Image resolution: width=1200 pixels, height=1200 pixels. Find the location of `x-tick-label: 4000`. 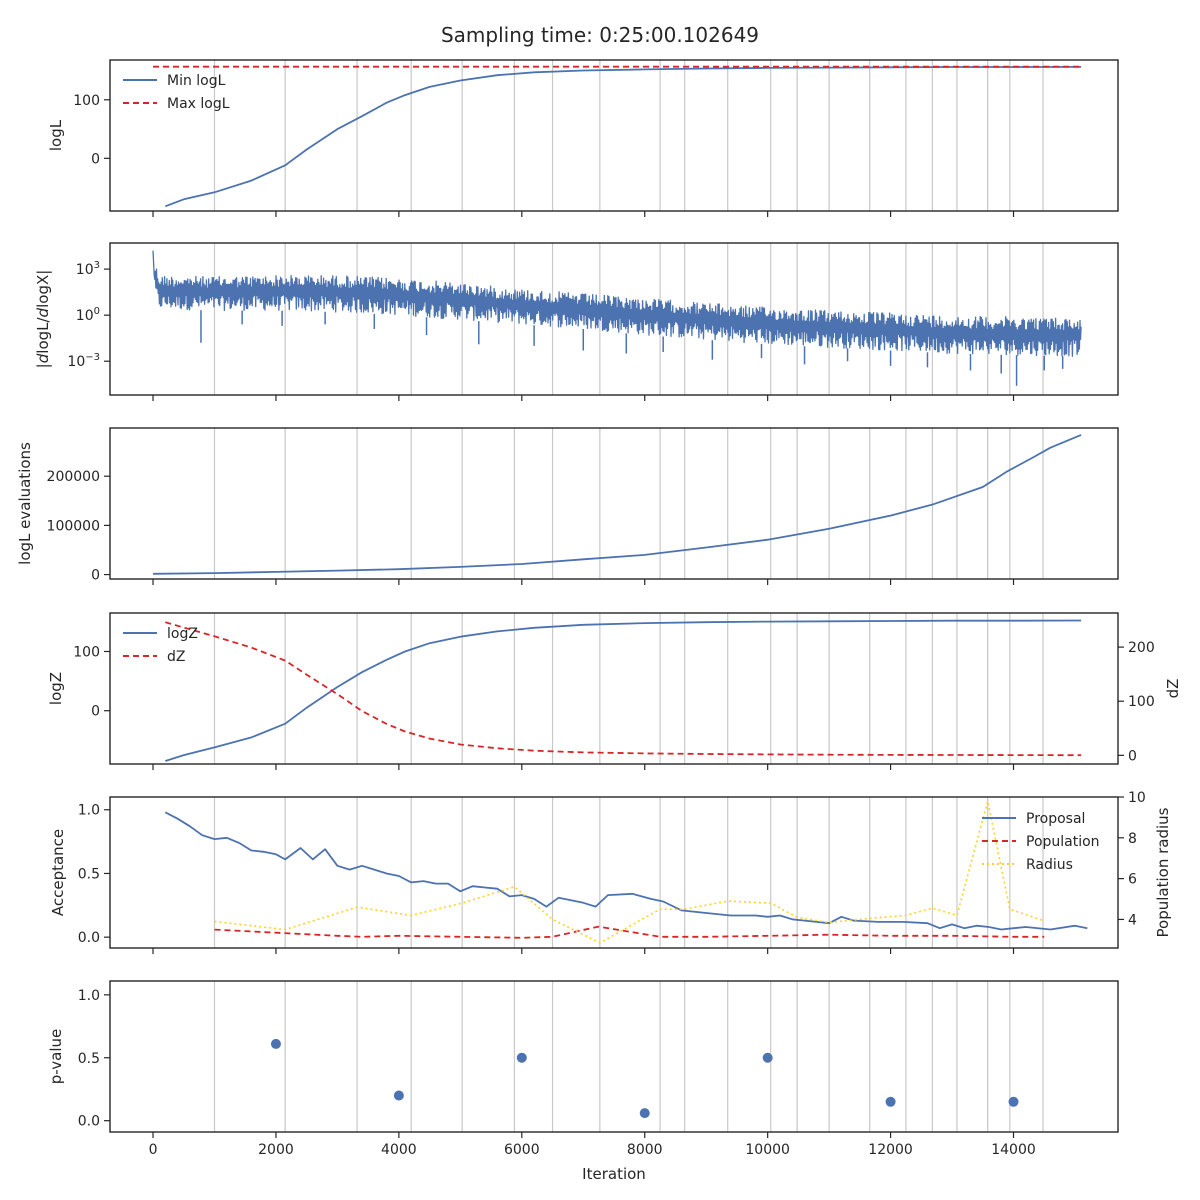

x-tick-label: 4000 is located at coordinates (399, 1150).